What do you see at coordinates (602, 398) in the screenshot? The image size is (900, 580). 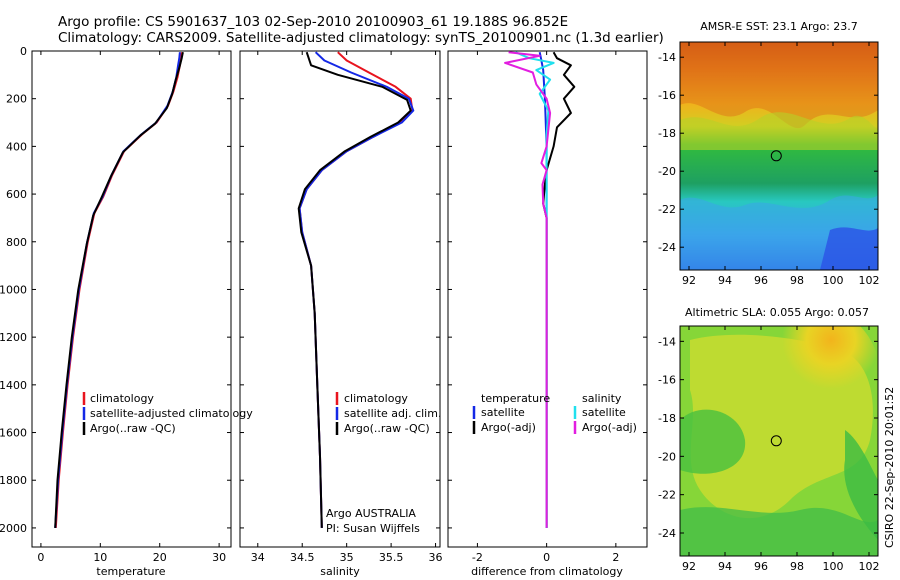 I see `legend-title-salinity: salinity` at bounding box center [602, 398].